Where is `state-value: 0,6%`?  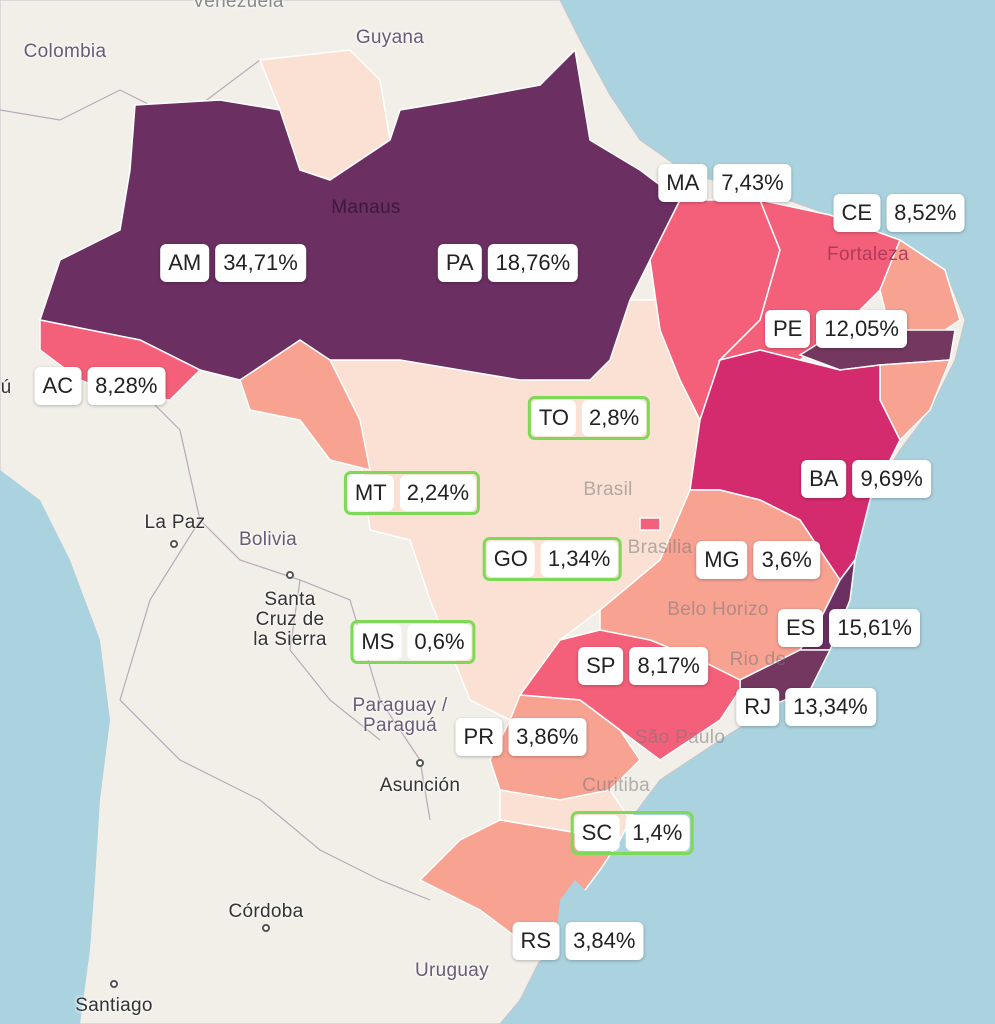 state-value: 0,6% is located at coordinates (439, 642).